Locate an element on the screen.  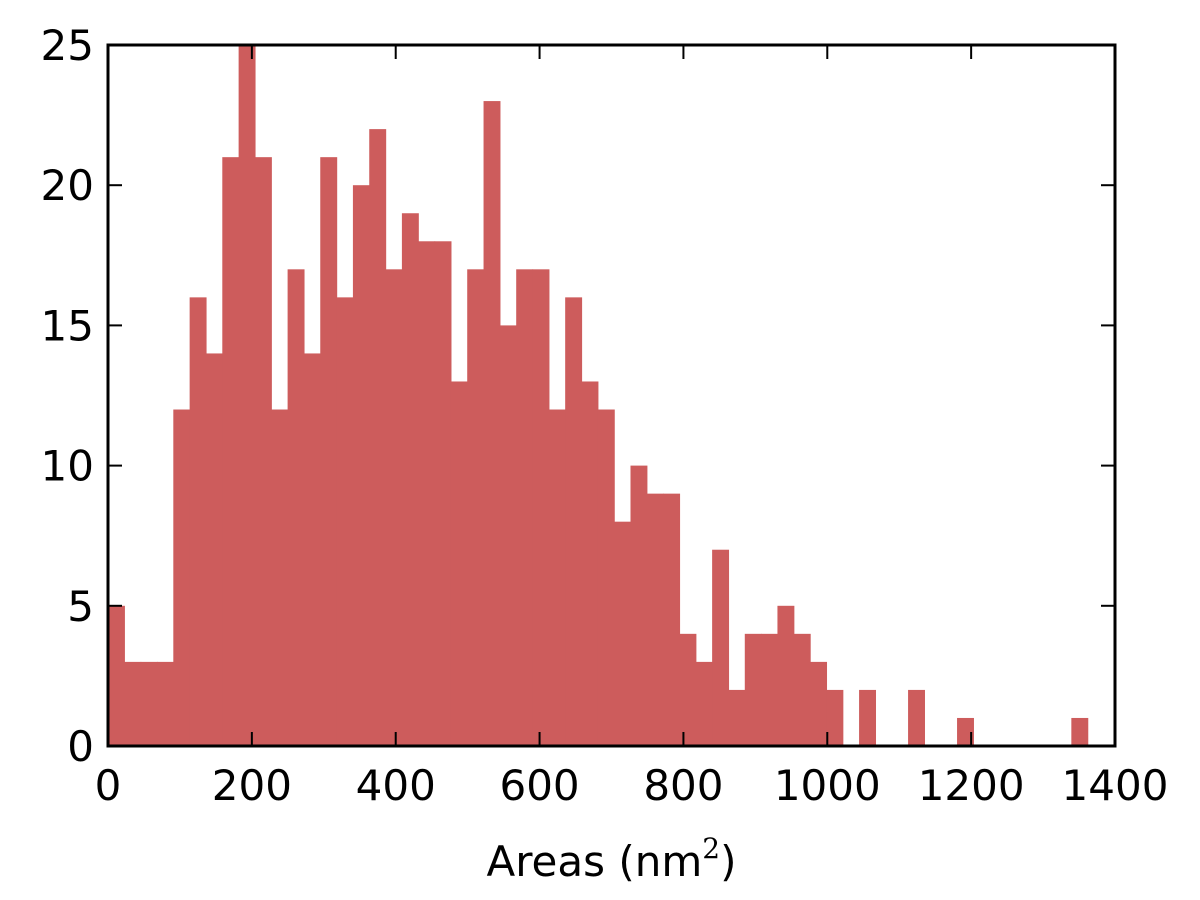
y-tick-label: 0 is located at coordinates (80, 746).